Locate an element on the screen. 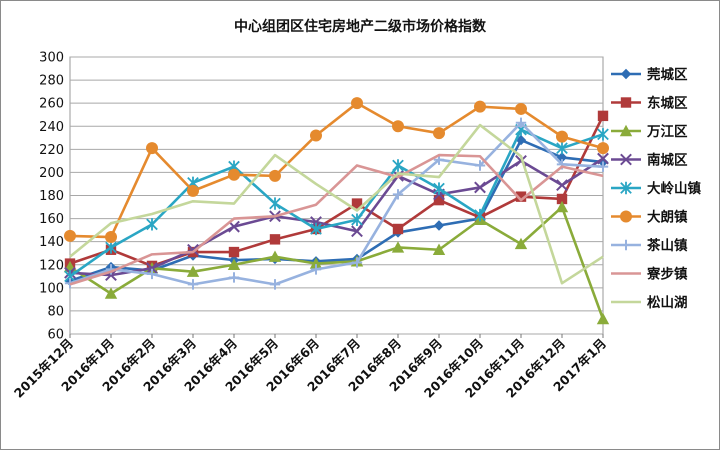 This screenshot has width=720, height=450. y-tick-label-280: 280 is located at coordinates (51, 81).